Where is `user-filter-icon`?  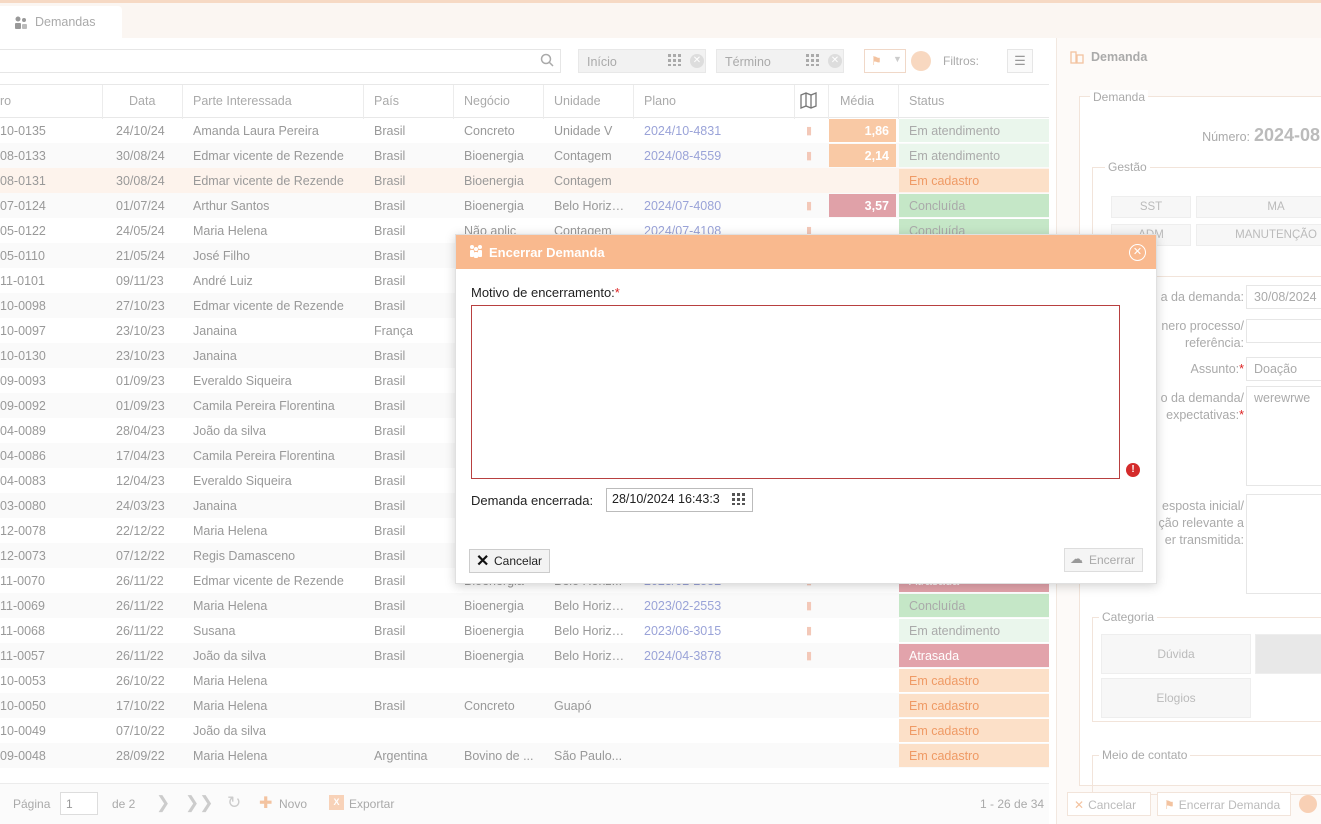
user-filter-icon is located at coordinates (921, 61).